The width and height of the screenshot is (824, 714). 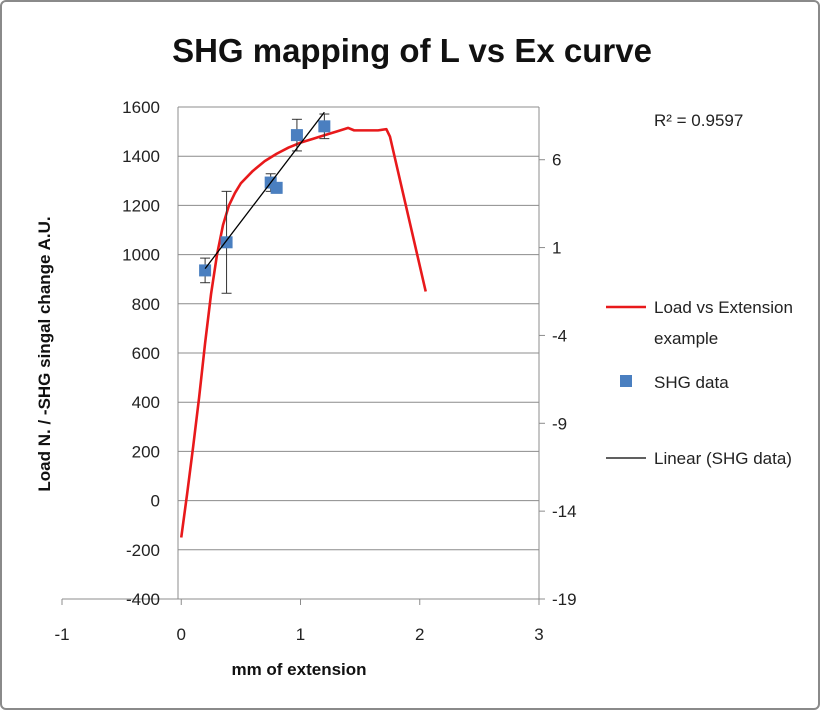 I want to click on x-tick-label: 2, so click(x=419, y=634).